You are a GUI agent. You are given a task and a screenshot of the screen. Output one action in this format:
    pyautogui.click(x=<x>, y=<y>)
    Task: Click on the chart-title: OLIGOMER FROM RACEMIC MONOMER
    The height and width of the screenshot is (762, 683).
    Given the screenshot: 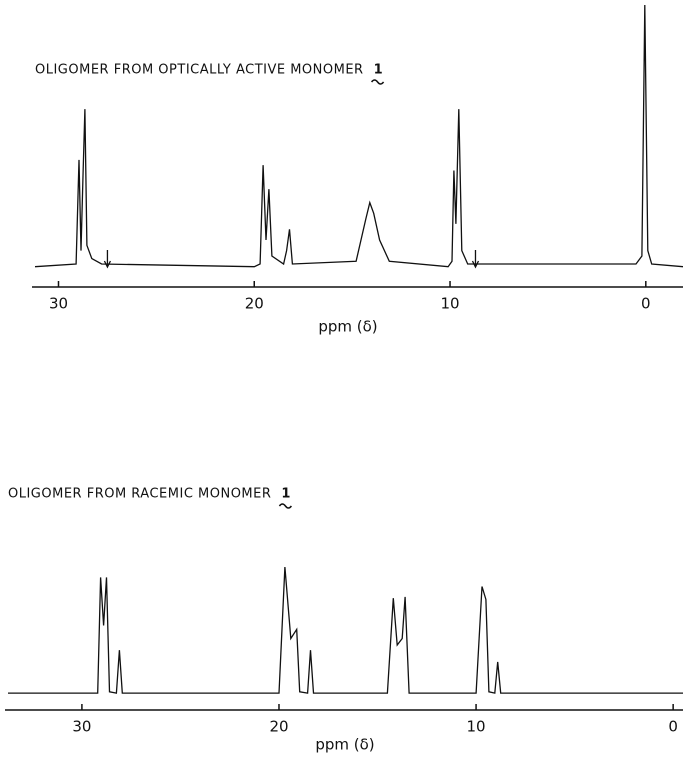 What is the action you would take?
    pyautogui.click(x=139, y=494)
    